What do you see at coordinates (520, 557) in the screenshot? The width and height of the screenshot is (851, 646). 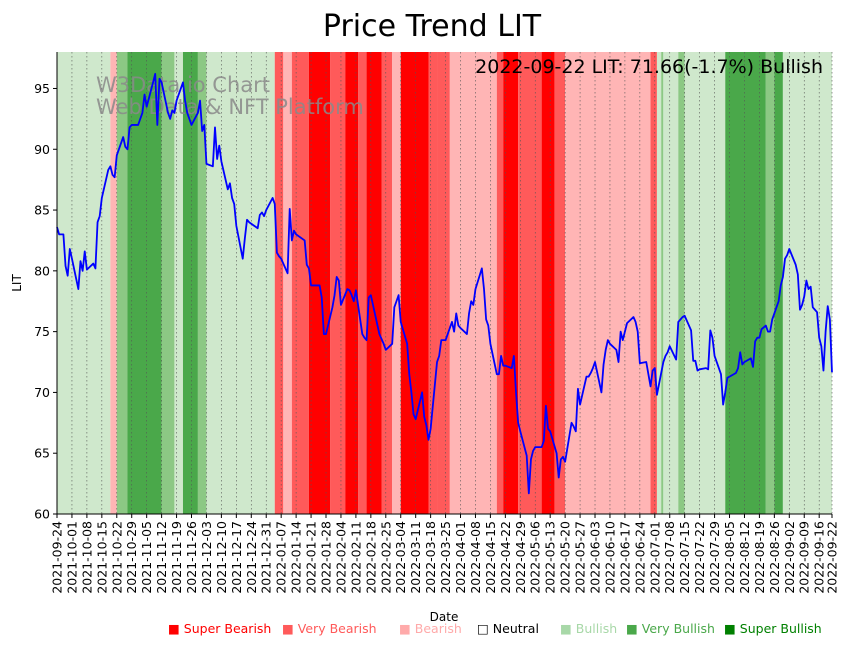 I see `x-tick-label: 2022-04-29` at bounding box center [520, 557].